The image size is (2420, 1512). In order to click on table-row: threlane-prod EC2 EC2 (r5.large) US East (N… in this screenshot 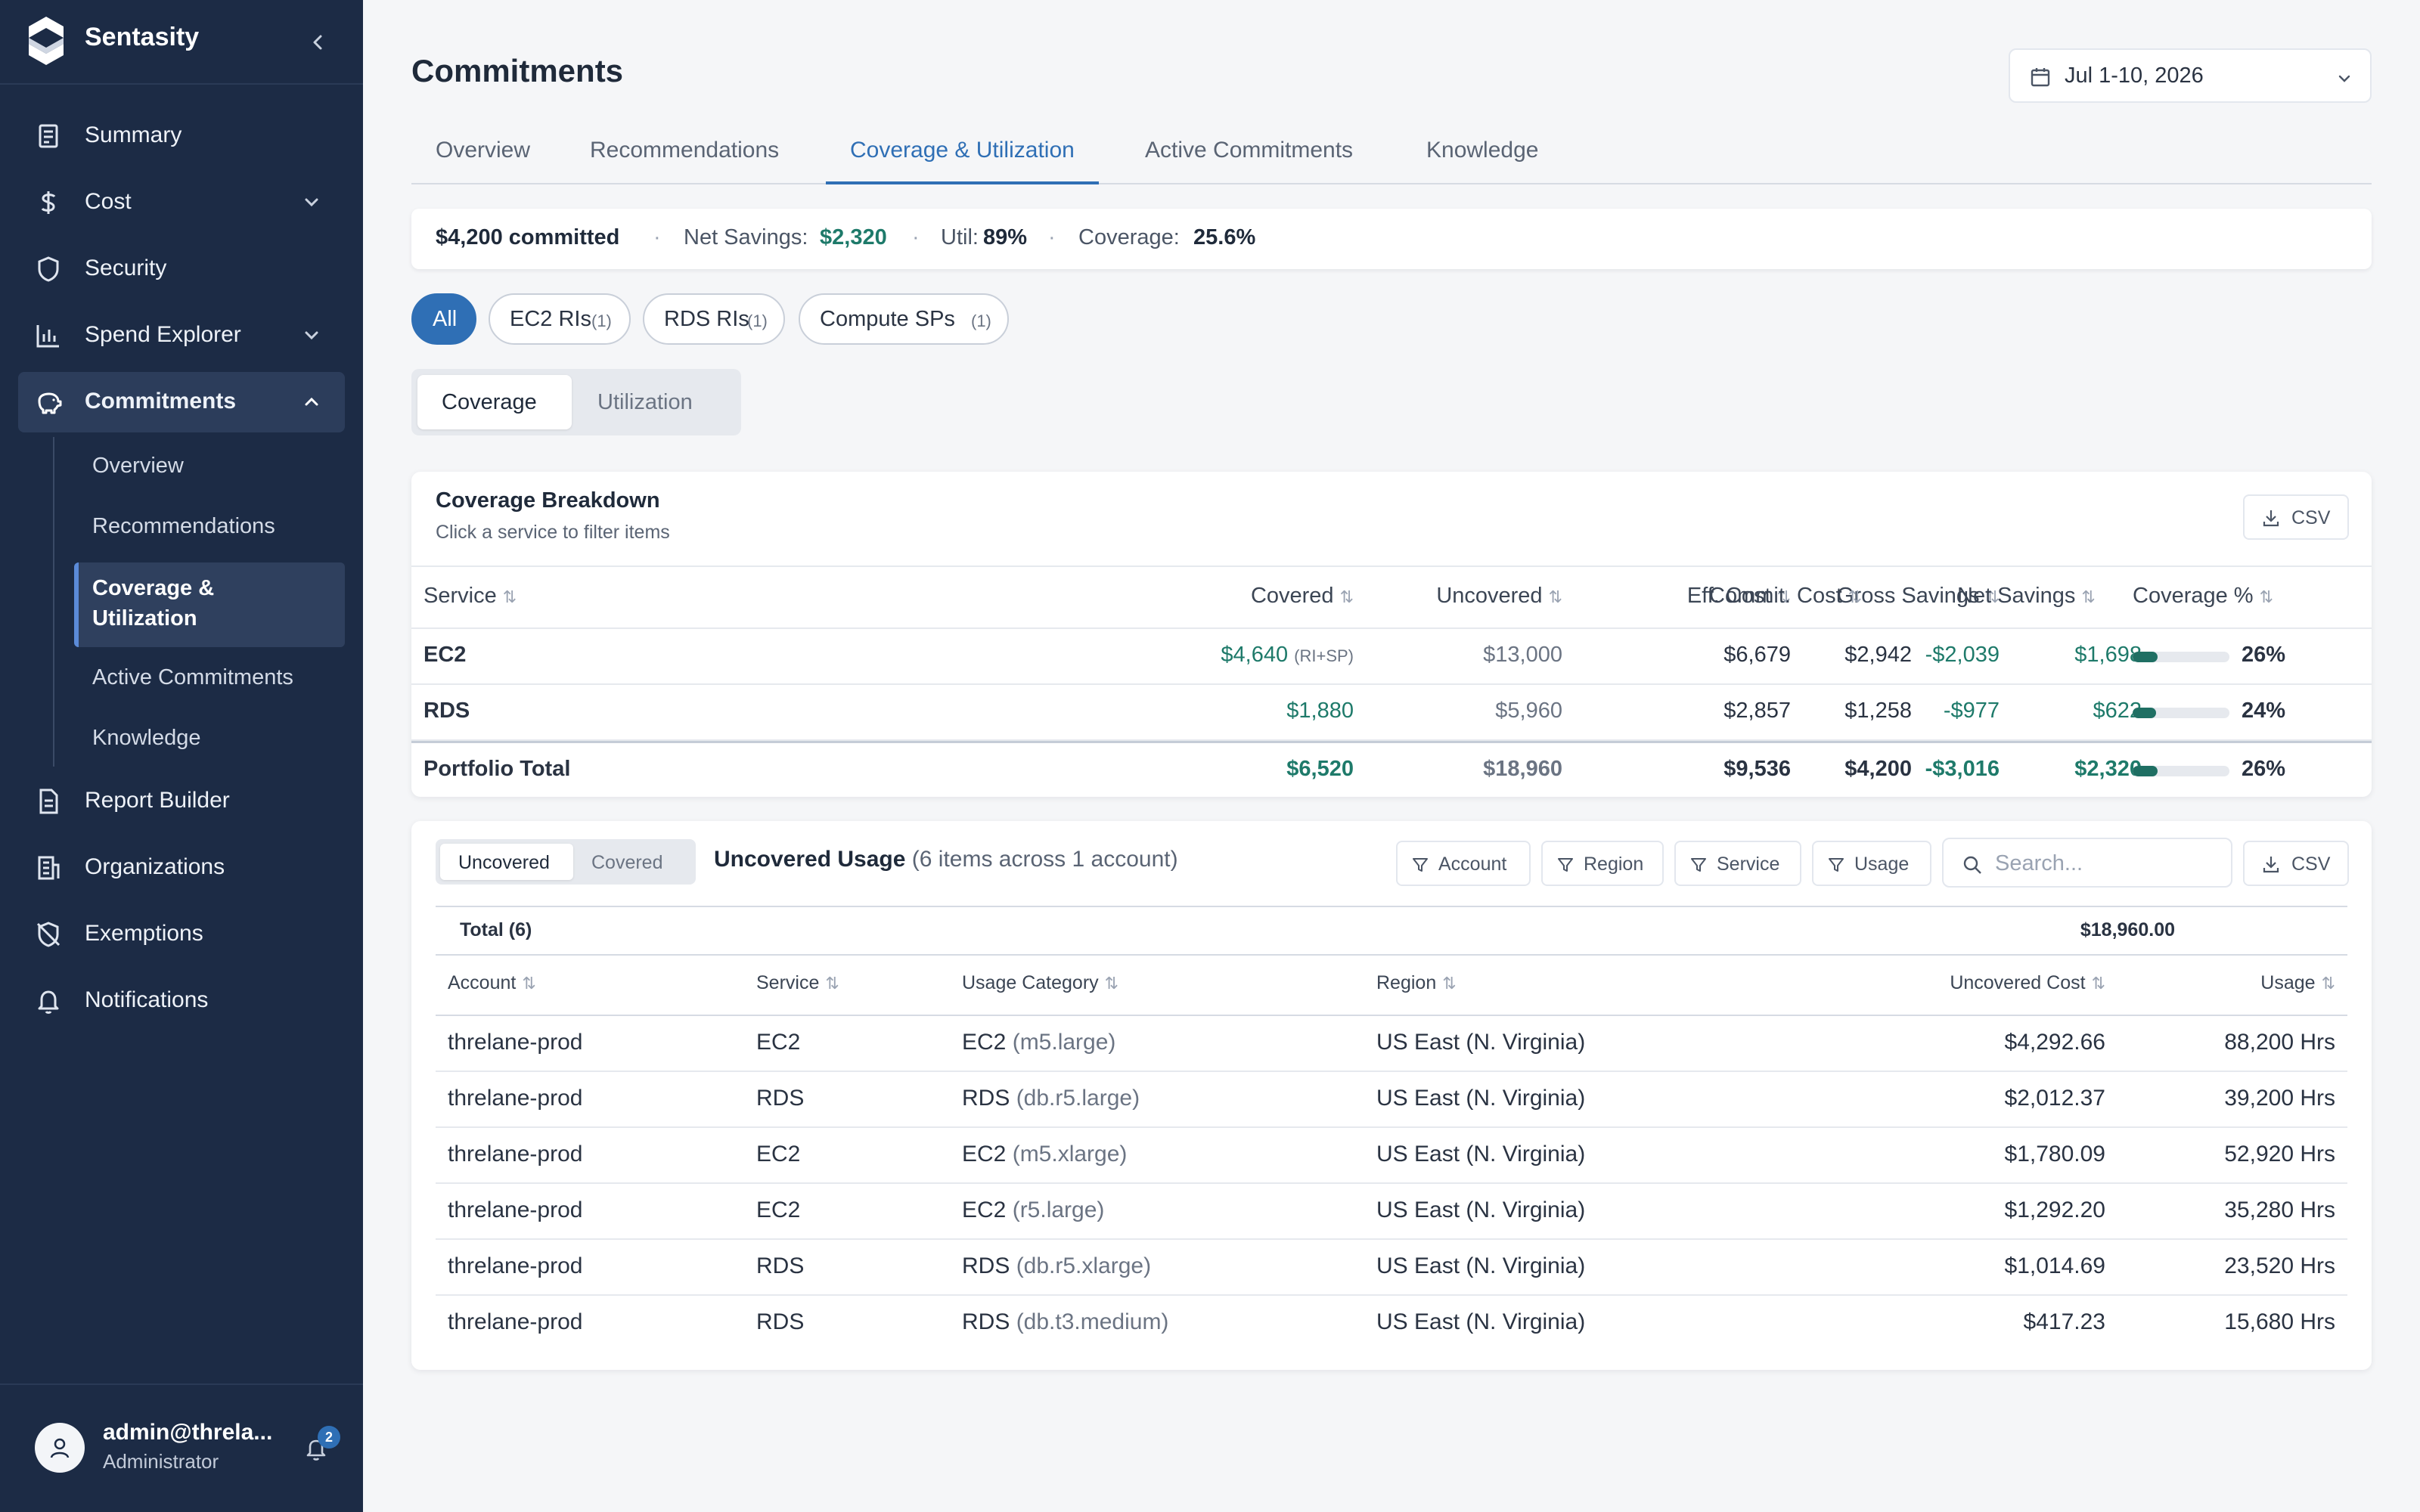, I will do `click(1391, 1212)`.